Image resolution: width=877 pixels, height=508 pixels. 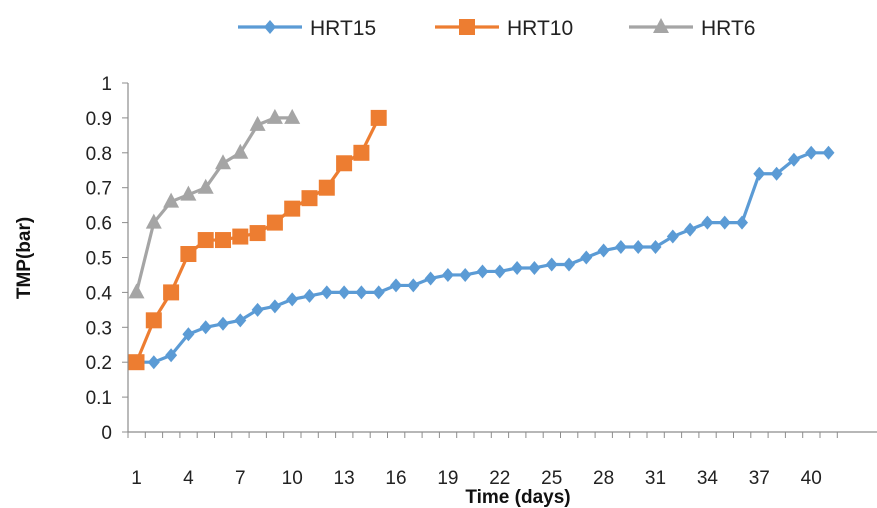 I want to click on y-tick-label: 0.3, so click(x=99, y=328).